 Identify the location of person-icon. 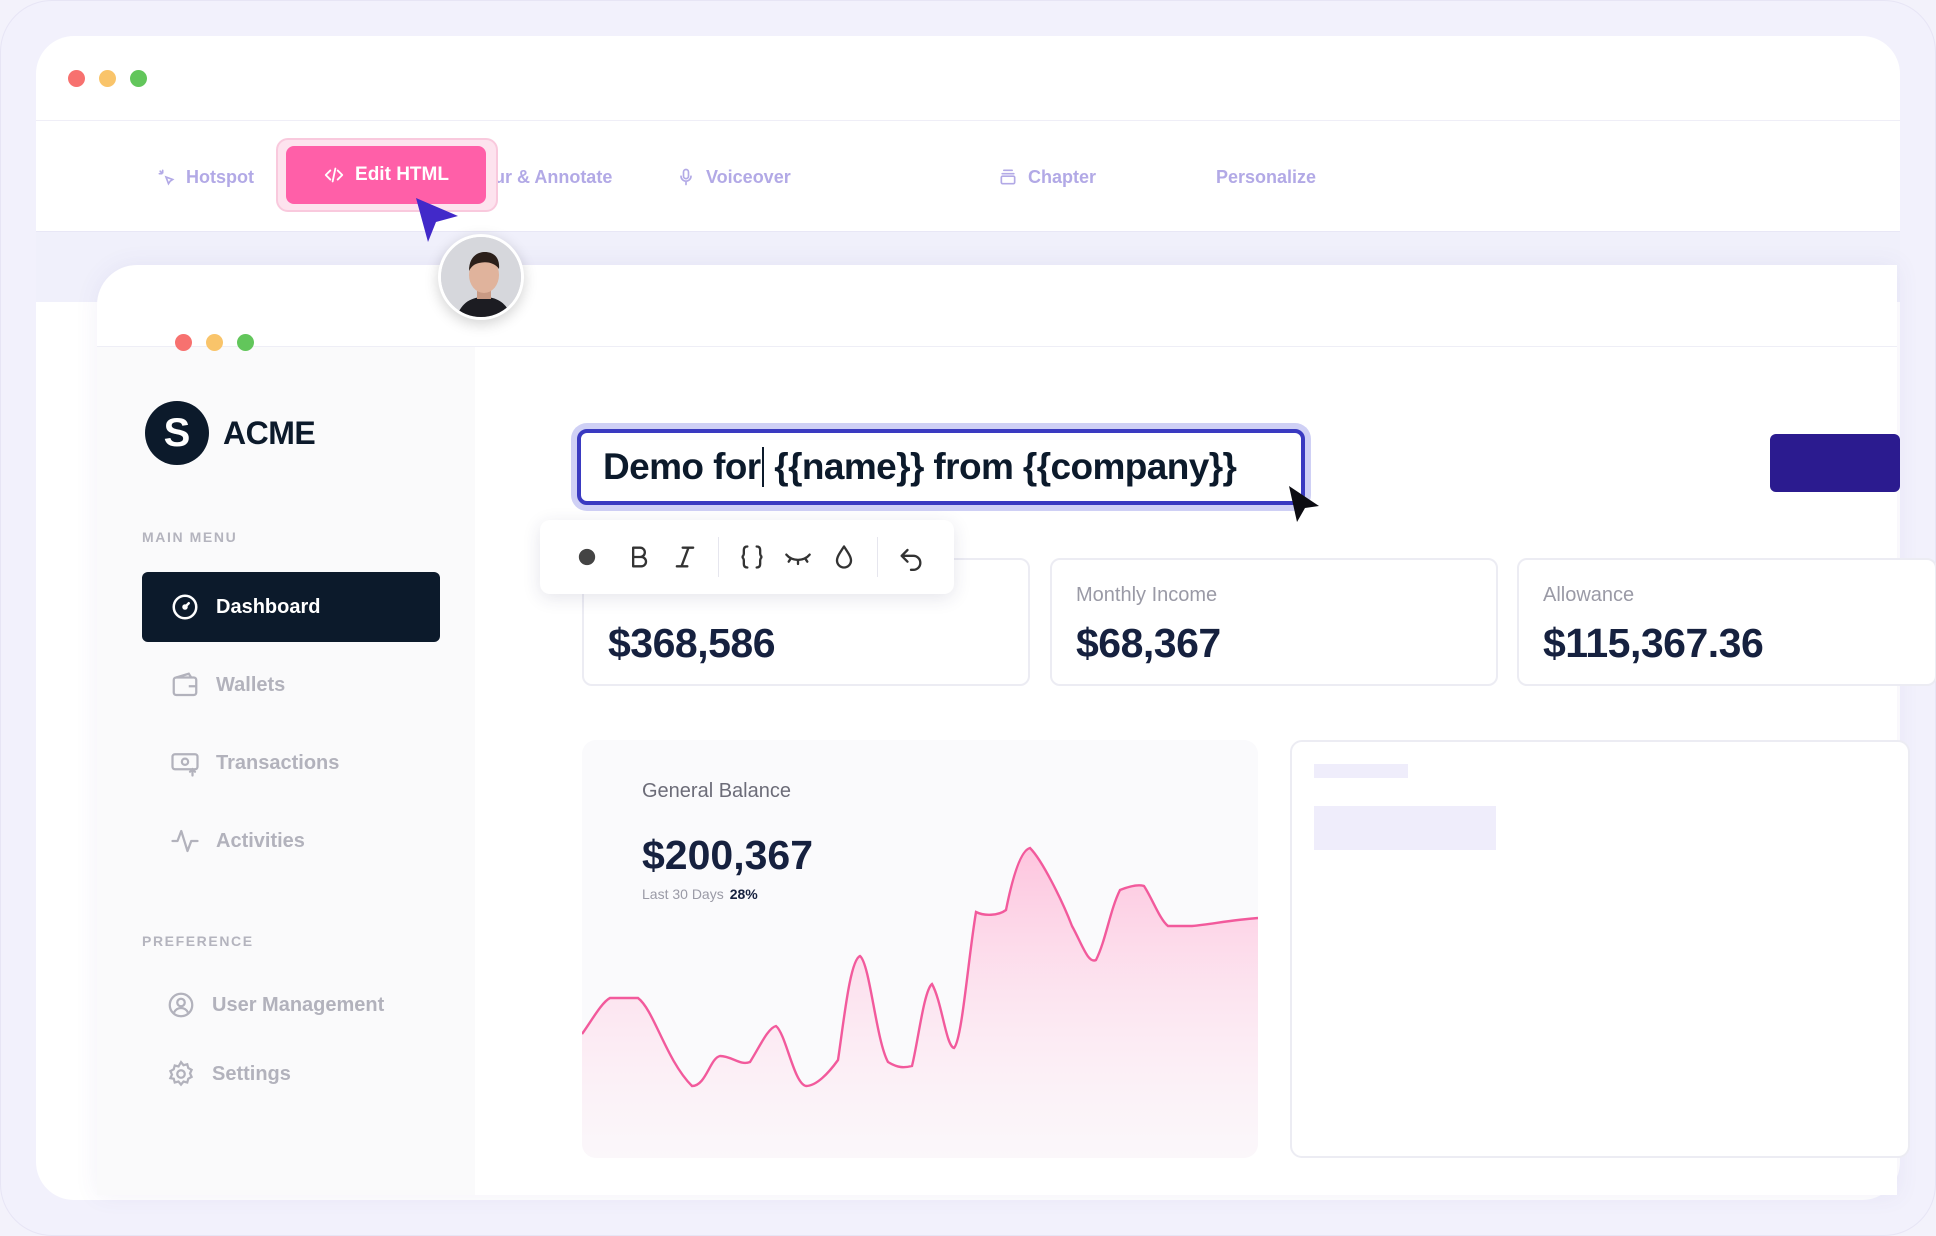
(481, 277).